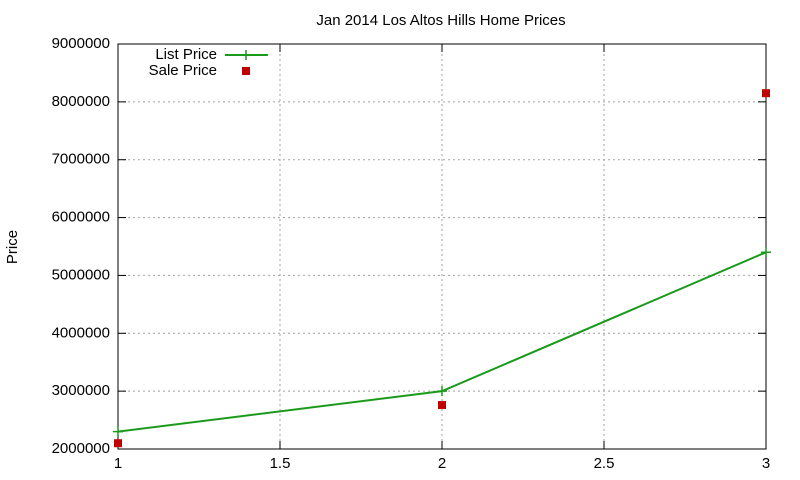 Image resolution: width=800 pixels, height=480 pixels. I want to click on y-tick-label: 8000000, so click(81, 101).